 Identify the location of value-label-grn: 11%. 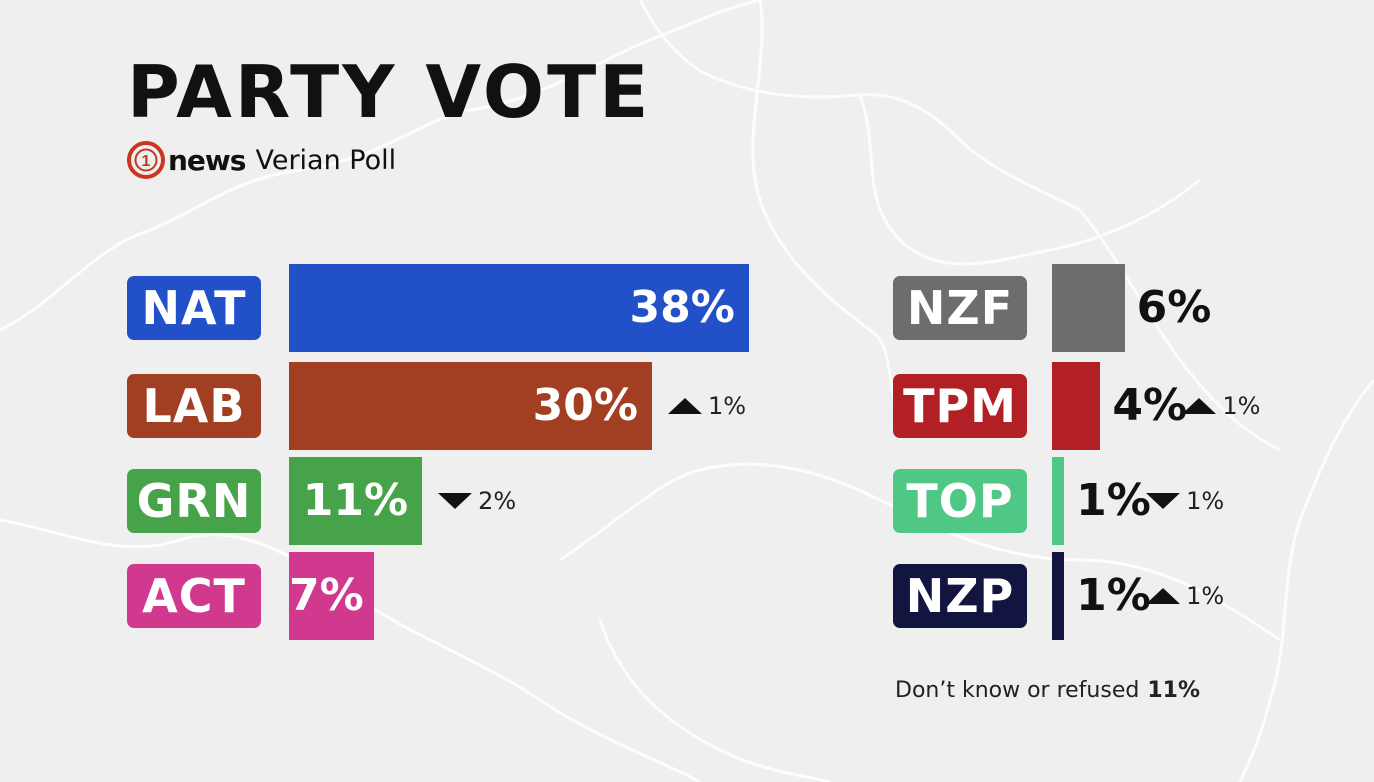
(355, 500).